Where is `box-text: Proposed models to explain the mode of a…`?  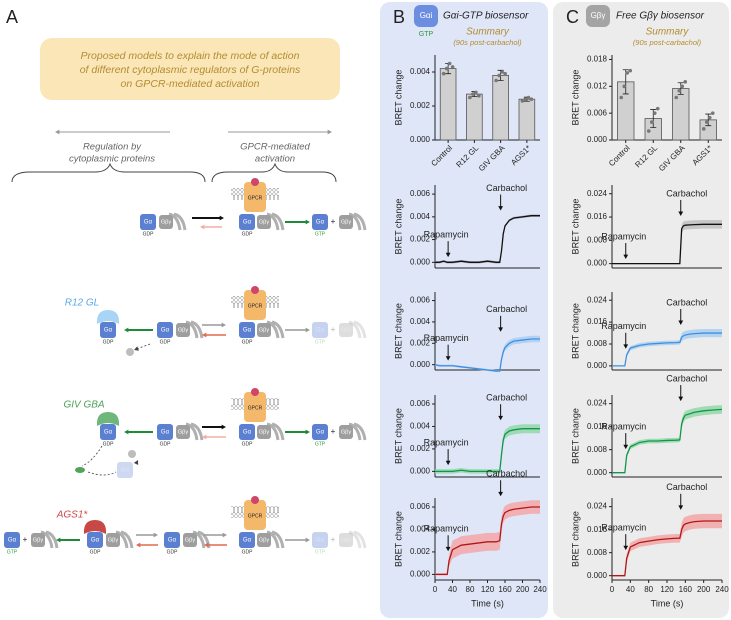
box-text: Proposed models to explain the mode of a… is located at coordinates (190, 56).